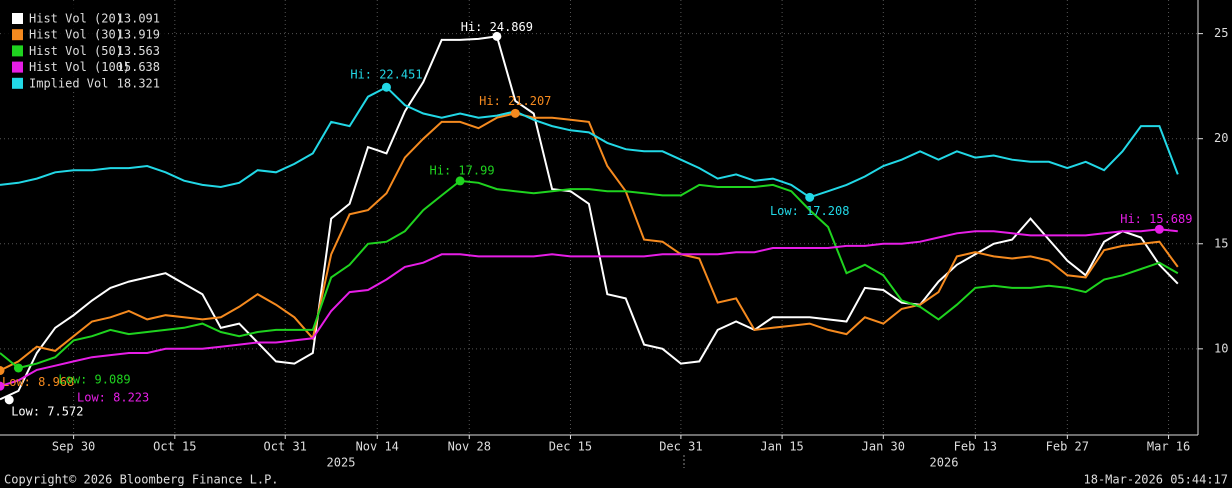 The image size is (1232, 488). What do you see at coordinates (515, 101) in the screenshot?
I see `annotation-label: Hi: 21.207` at bounding box center [515, 101].